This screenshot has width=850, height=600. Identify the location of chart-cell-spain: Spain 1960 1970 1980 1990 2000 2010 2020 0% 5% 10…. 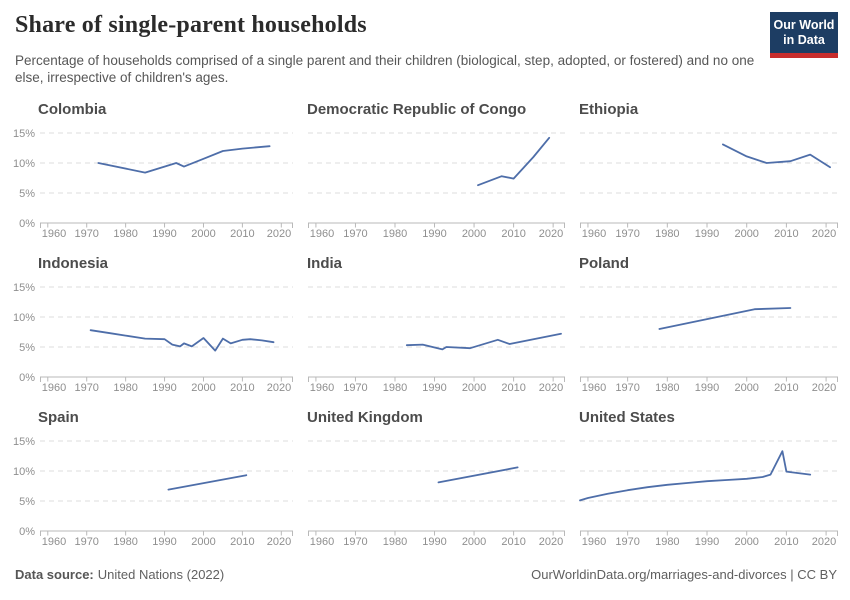
(150, 481).